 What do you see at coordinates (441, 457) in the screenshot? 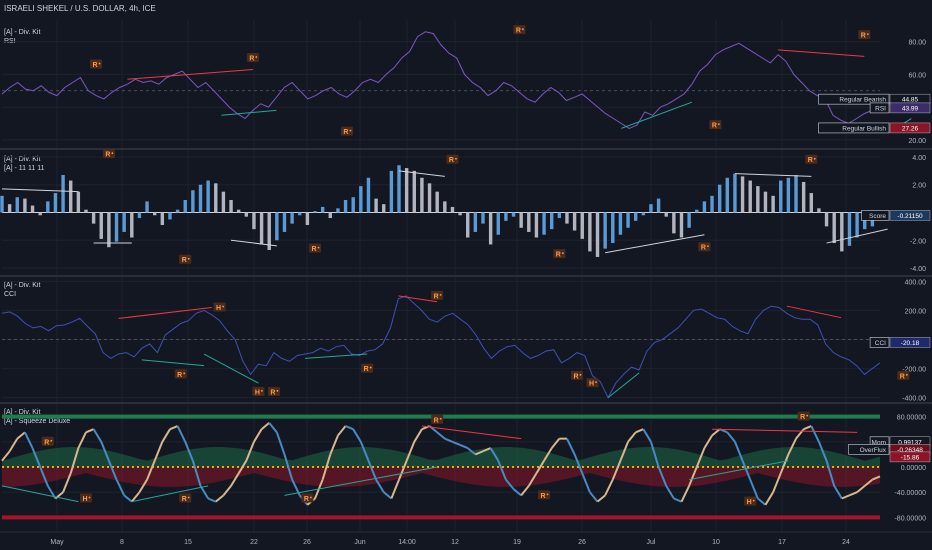
I see `squeeze-cloud-green` at bounding box center [441, 457].